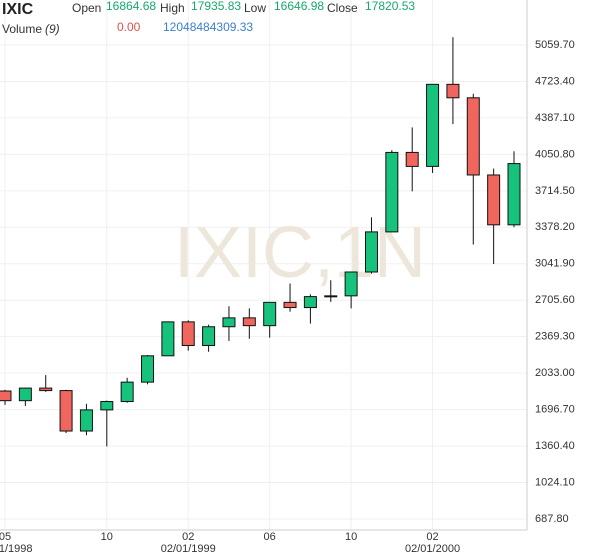 The image size is (600, 558). Describe the element at coordinates (216, 6) in the screenshot. I see `high-value: 17935.83` at that location.